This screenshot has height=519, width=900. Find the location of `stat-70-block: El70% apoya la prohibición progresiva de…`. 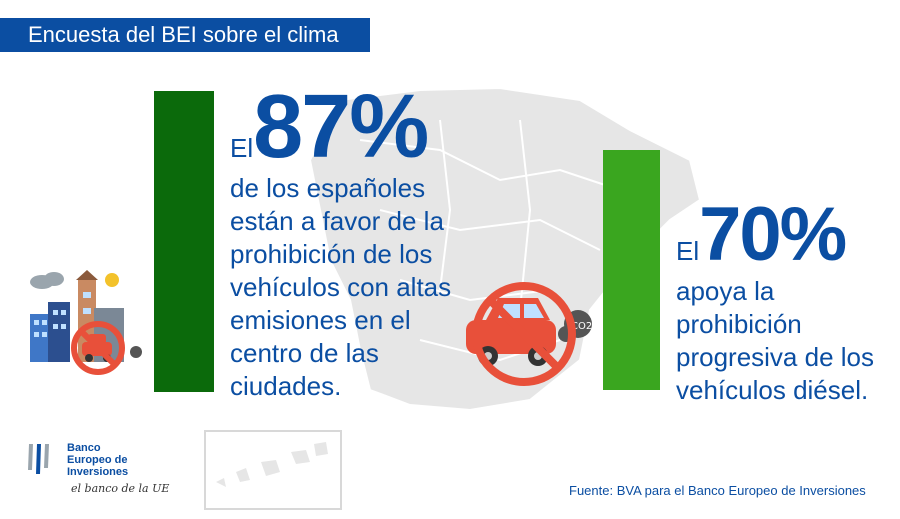

stat-70-block: El70% apoya la prohibición progresiva de… is located at coordinates (775, 301).